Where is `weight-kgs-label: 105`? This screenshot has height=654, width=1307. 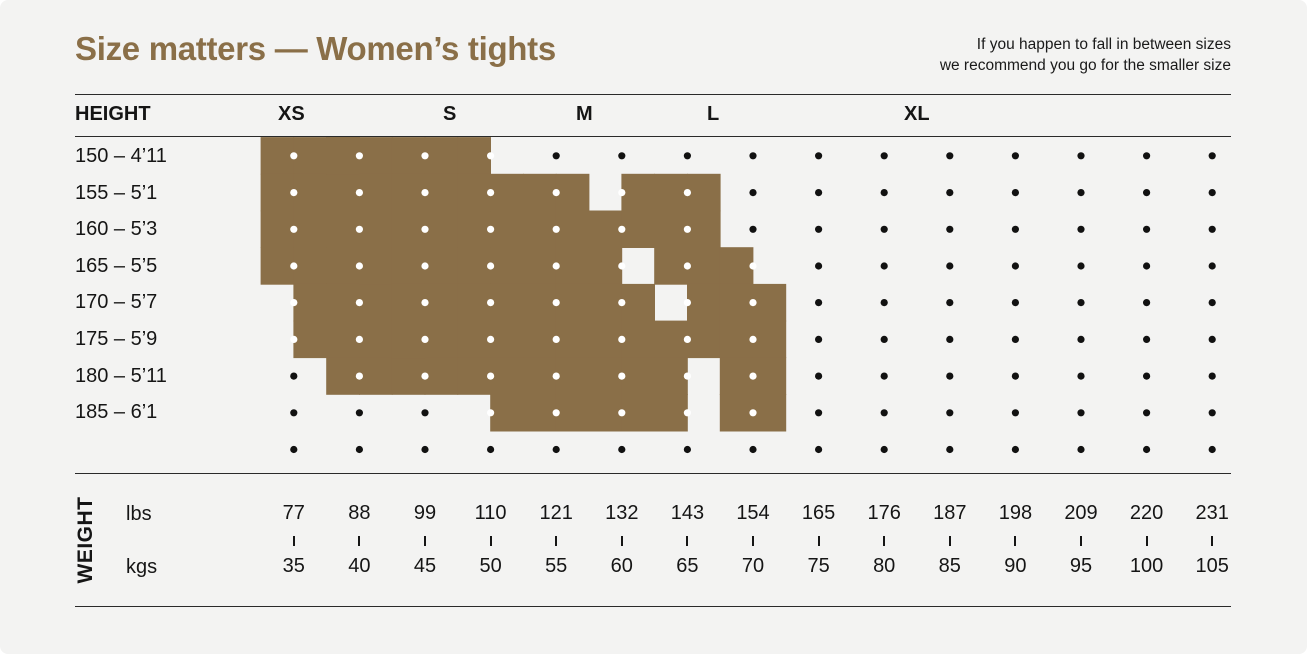 weight-kgs-label: 105 is located at coordinates (1212, 566).